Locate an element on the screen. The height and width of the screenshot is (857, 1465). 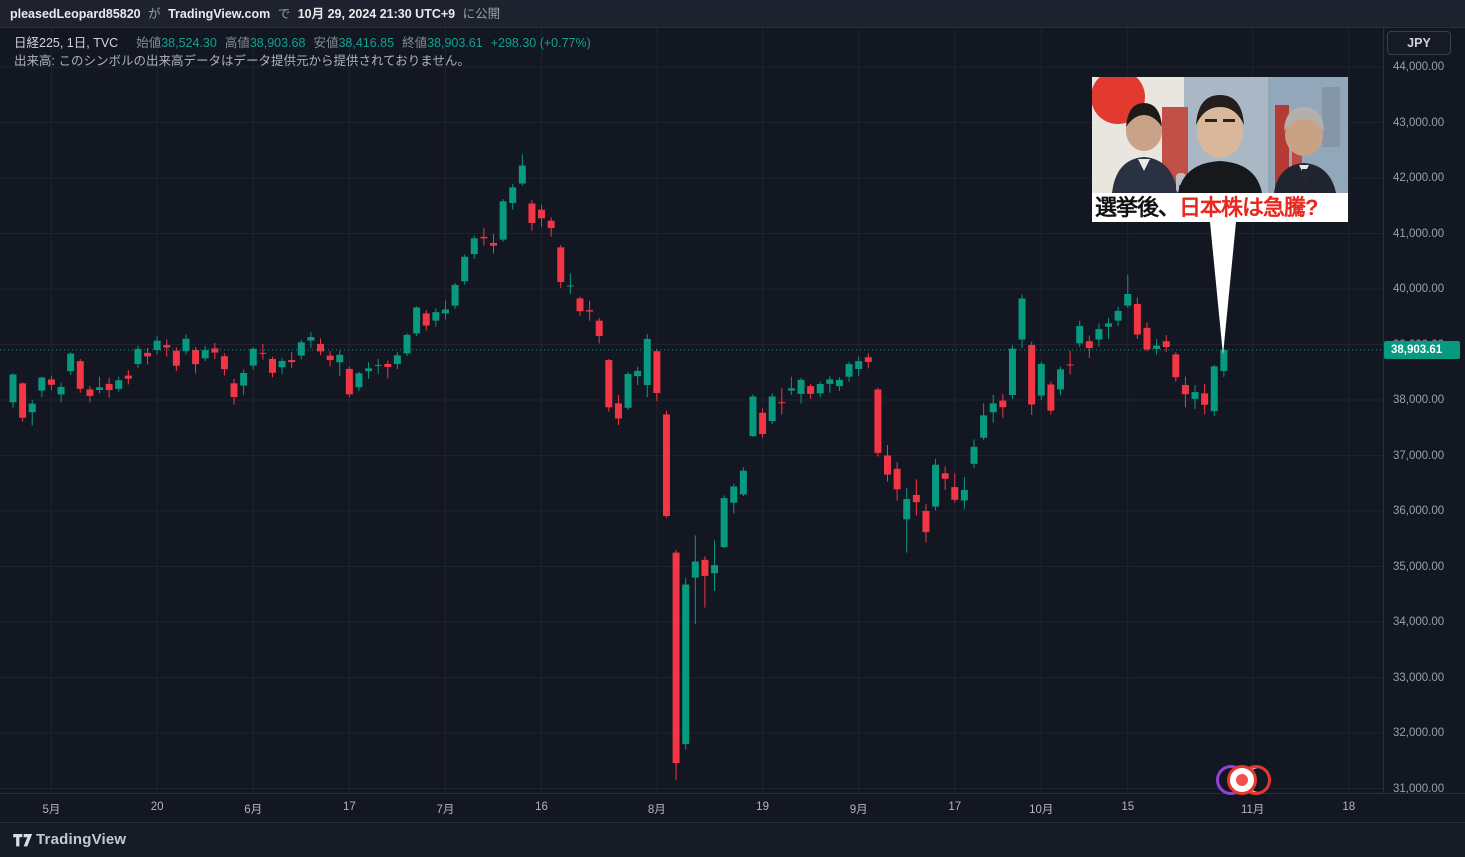
open-value: 38,524.30 is located at coordinates (189, 43).